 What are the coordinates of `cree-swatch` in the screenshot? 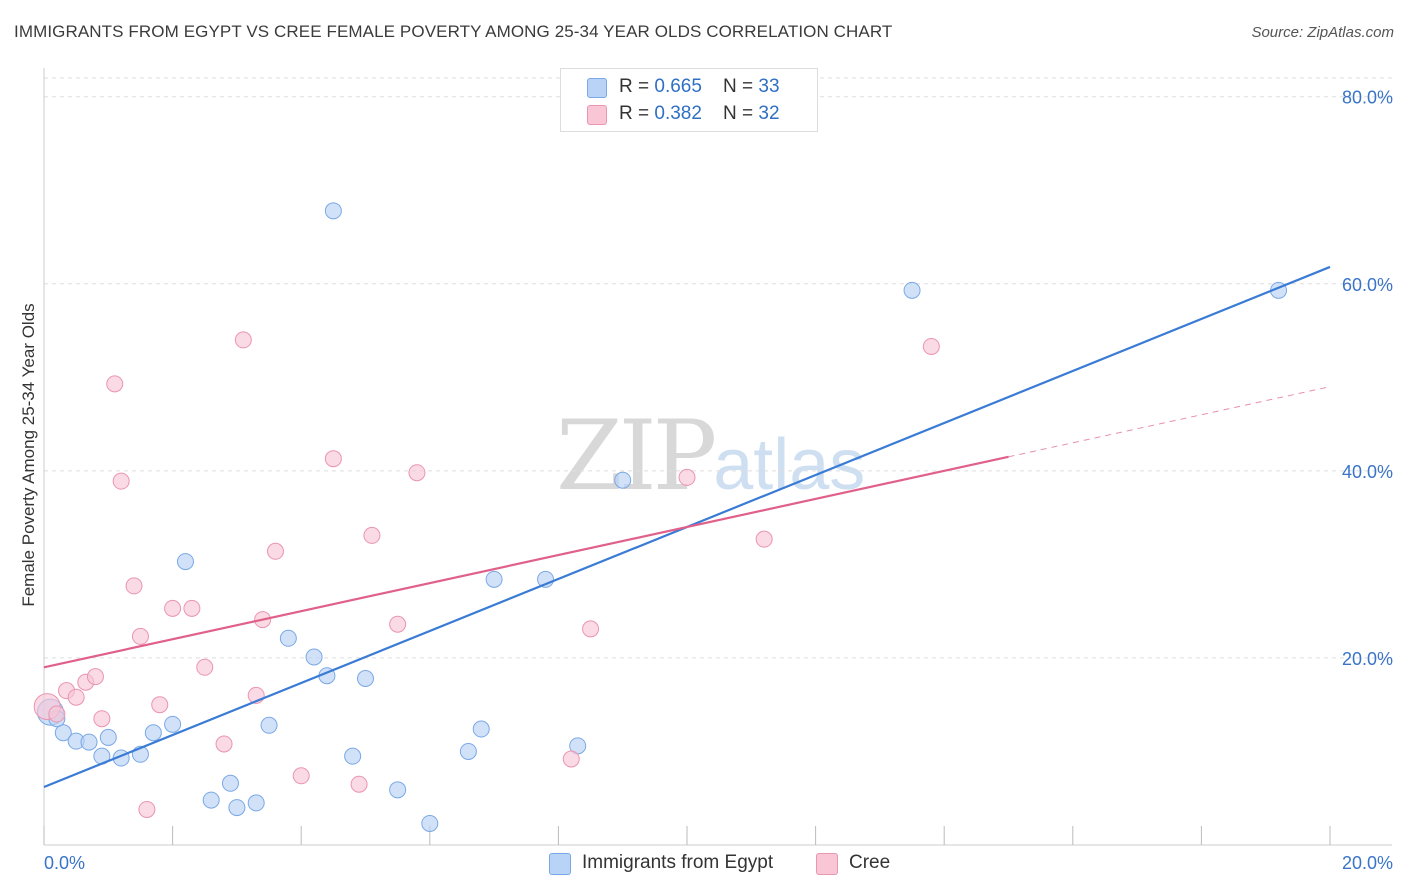 It's located at (597, 115).